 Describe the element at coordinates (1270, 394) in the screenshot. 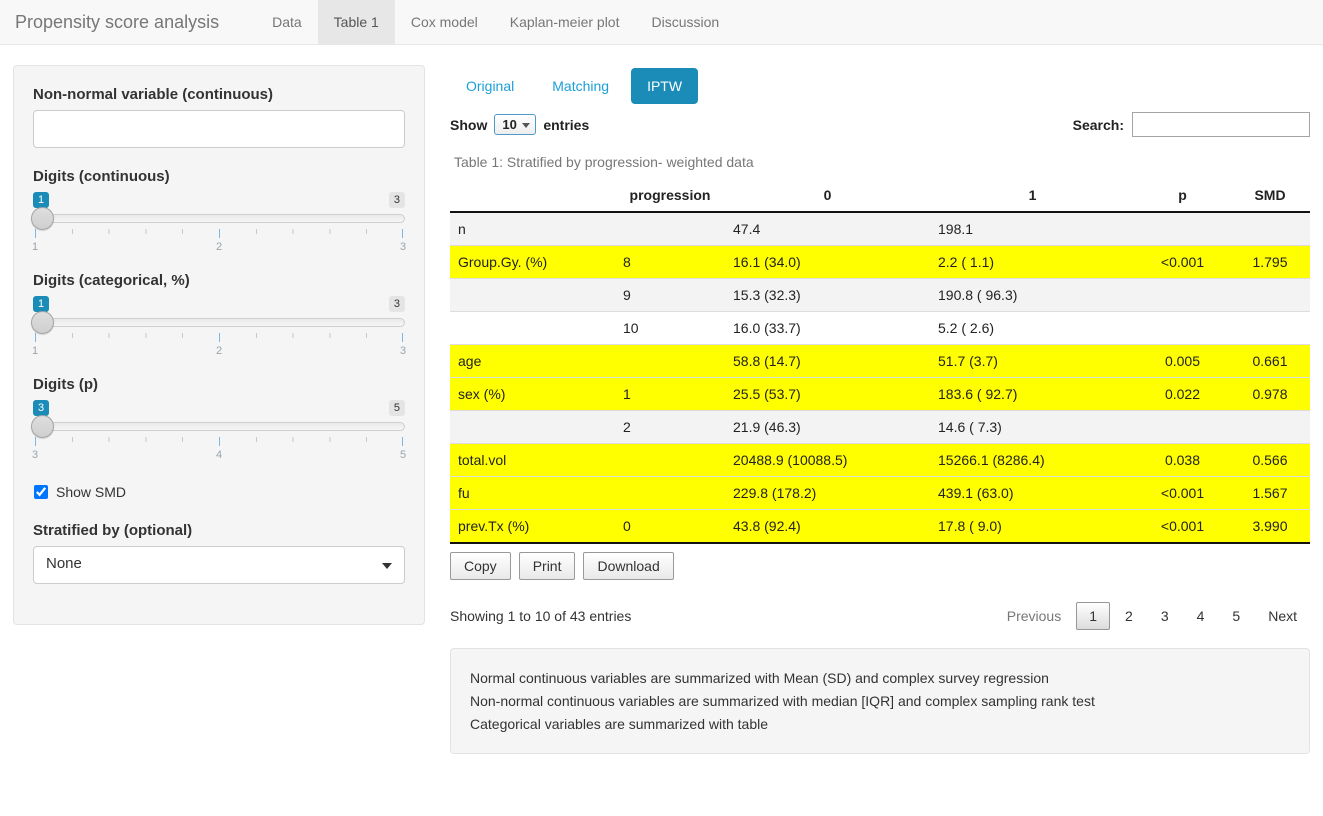

I see `cell: 0.978` at that location.